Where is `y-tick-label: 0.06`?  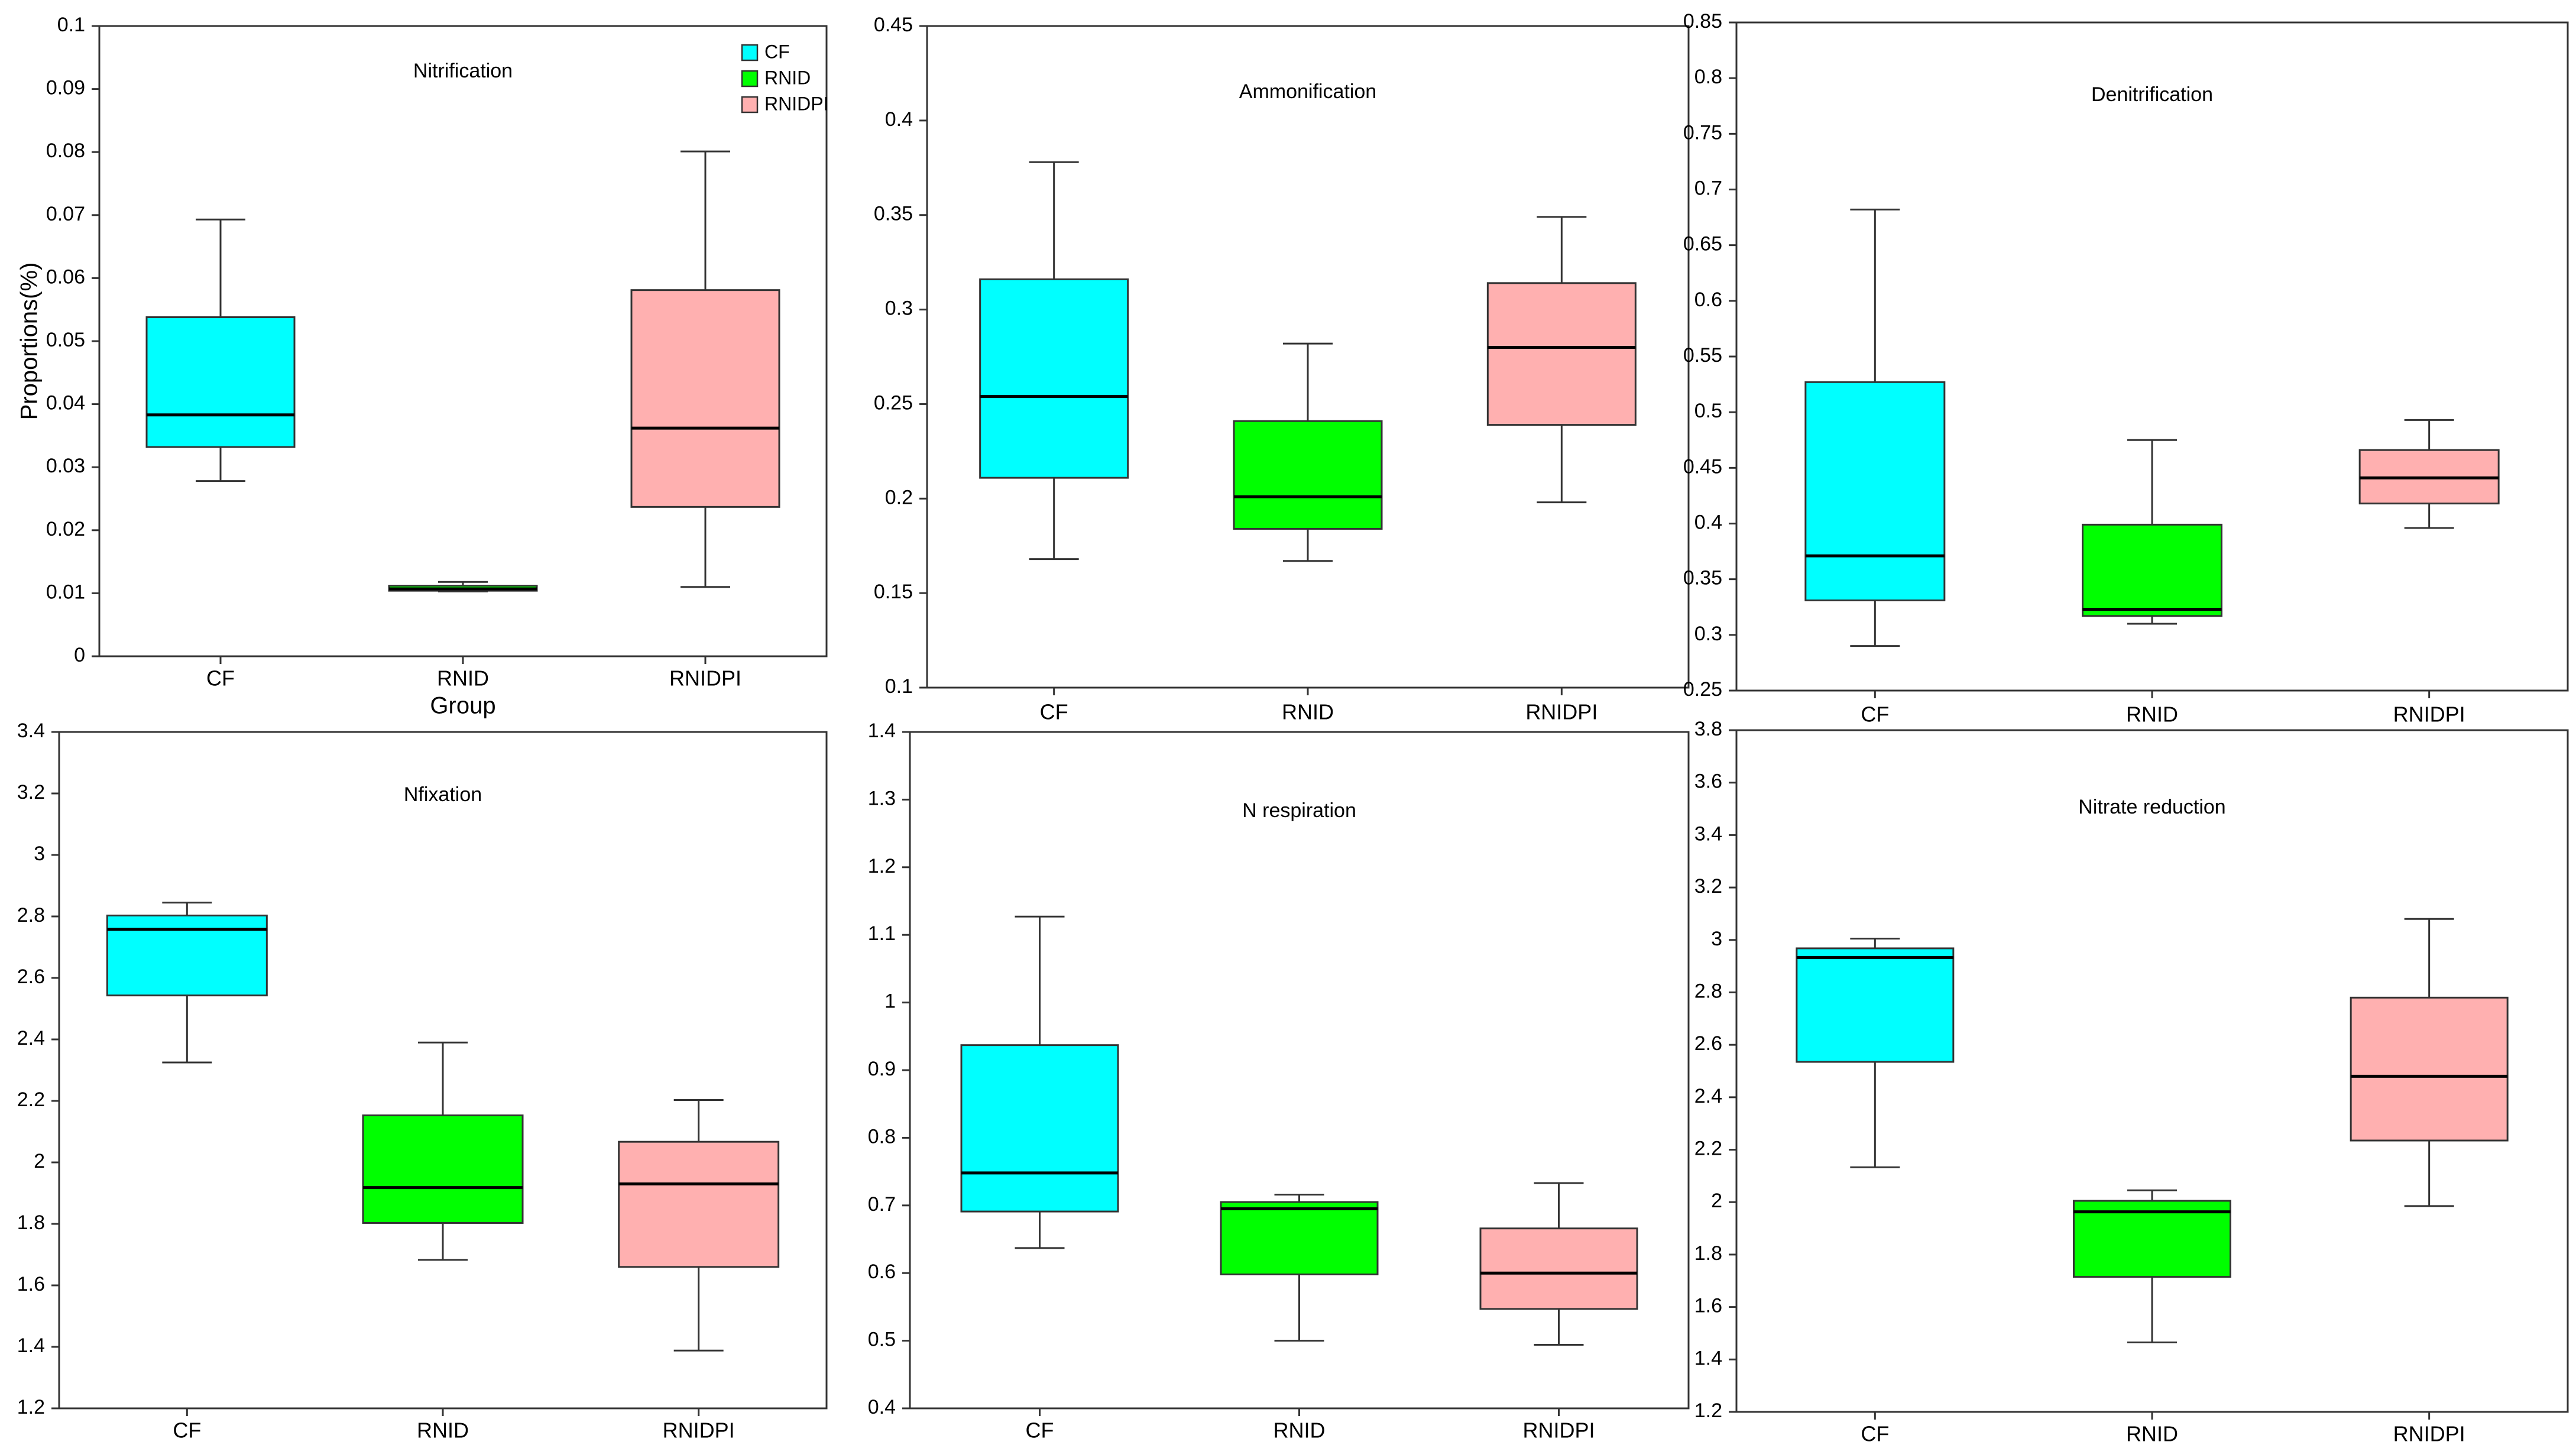
y-tick-label: 0.06 is located at coordinates (65, 276).